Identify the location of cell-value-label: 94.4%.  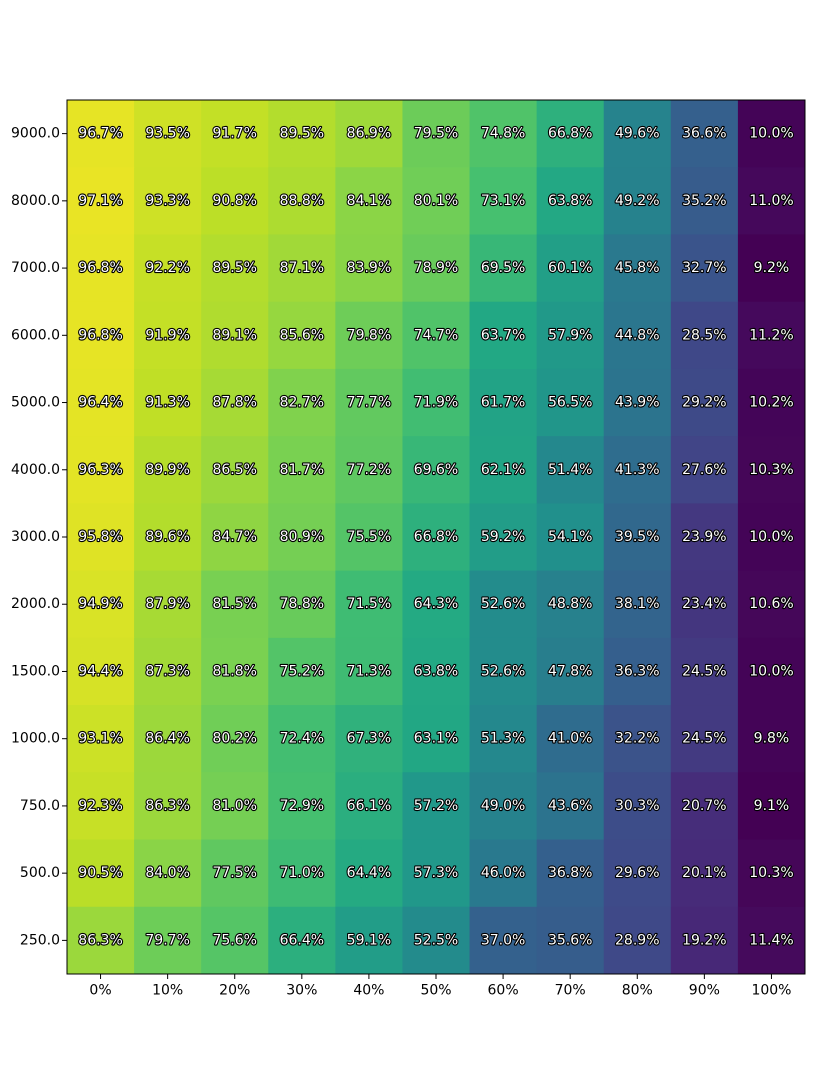
(100, 671).